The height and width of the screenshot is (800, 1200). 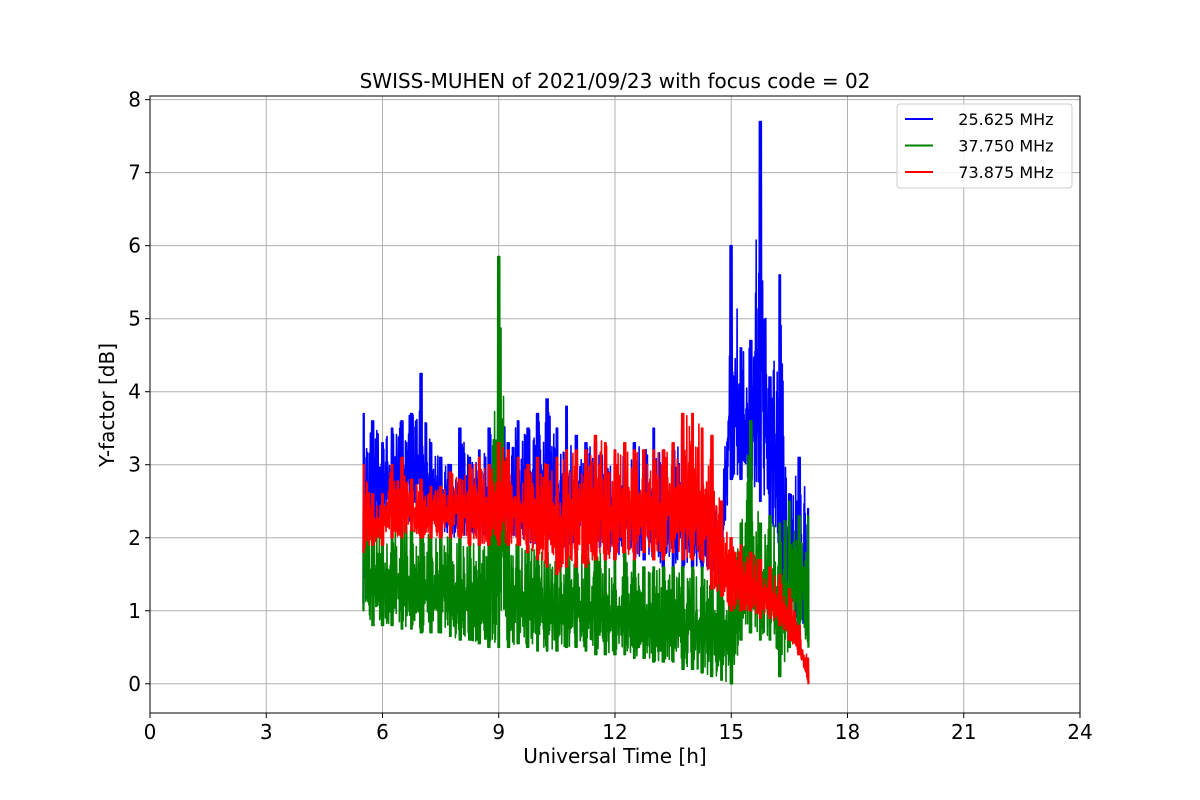 I want to click on y-tick-label: 5, so click(x=134, y=319).